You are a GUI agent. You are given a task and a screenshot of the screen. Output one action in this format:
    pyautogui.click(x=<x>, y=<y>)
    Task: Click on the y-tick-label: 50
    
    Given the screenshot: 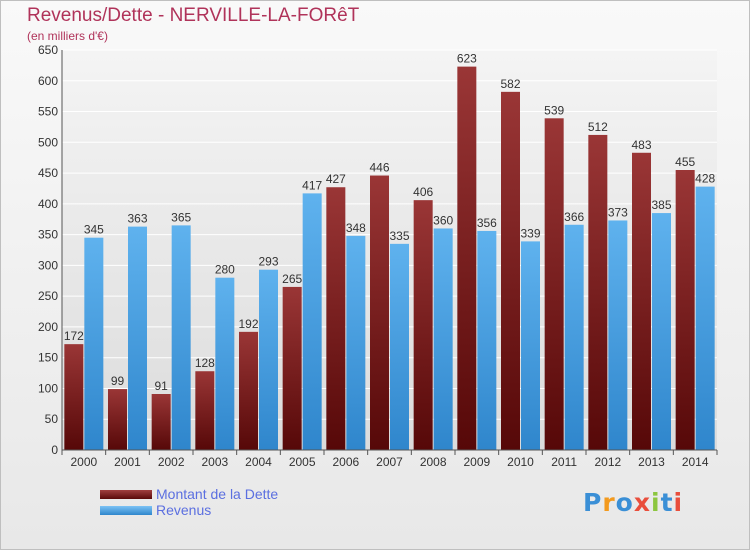 What is the action you would take?
    pyautogui.click(x=52, y=419)
    